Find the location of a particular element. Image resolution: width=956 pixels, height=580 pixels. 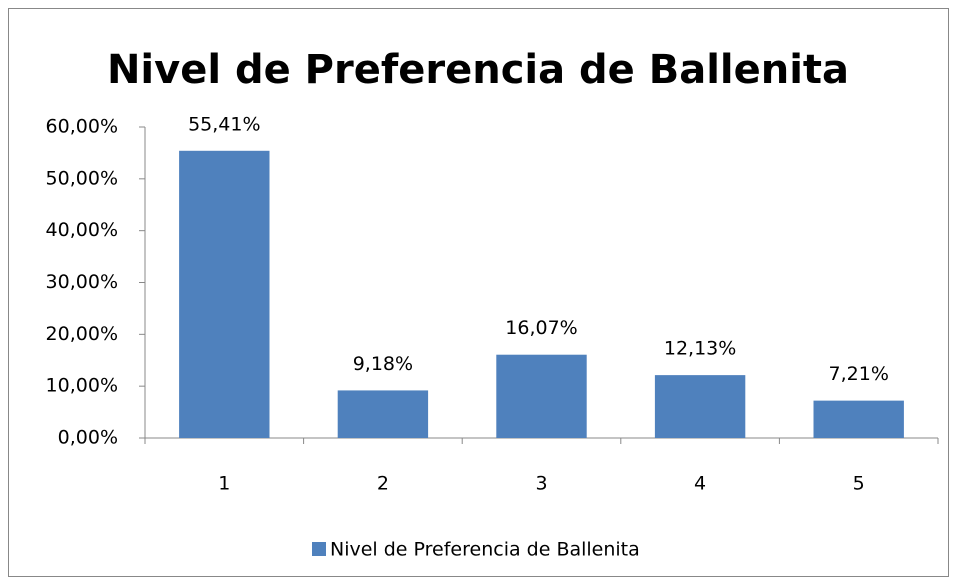

x-tick-label: 3 is located at coordinates (541, 484).